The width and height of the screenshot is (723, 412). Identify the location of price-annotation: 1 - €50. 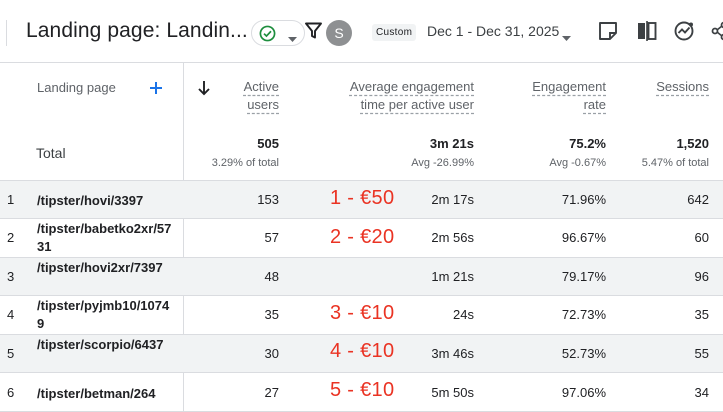
(362, 198).